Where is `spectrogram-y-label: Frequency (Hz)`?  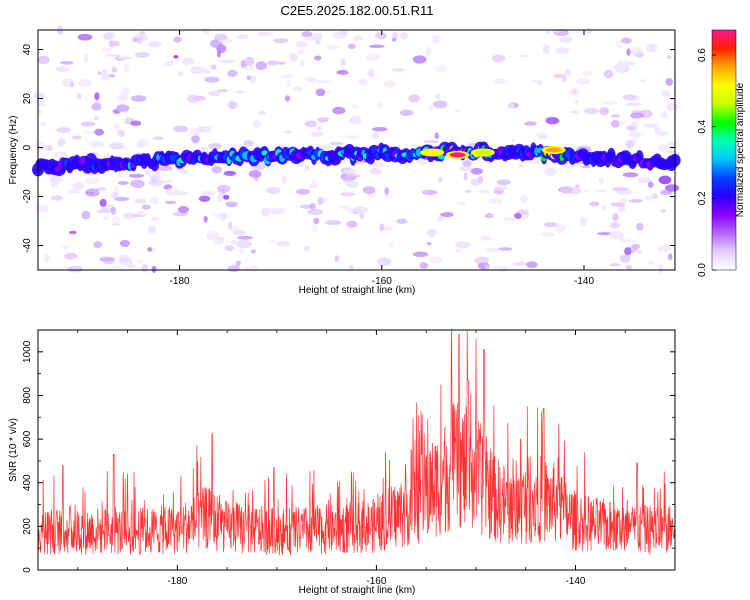 spectrogram-y-label: Frequency (Hz) is located at coordinates (13, 150).